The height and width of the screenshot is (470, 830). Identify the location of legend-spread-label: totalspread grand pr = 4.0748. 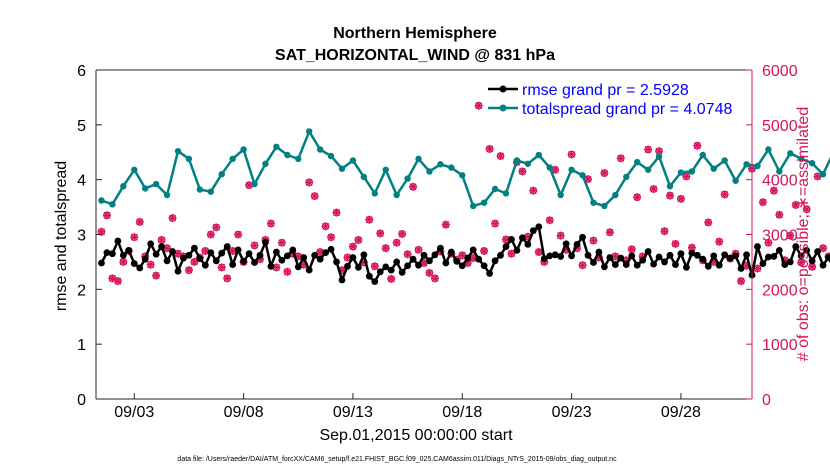
(627, 109).